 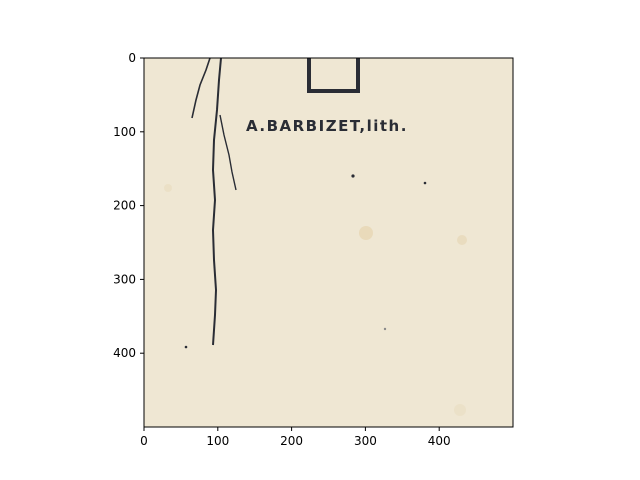 What do you see at coordinates (201, 88) in the screenshot?
I see `left-stroke-drawing` at bounding box center [201, 88].